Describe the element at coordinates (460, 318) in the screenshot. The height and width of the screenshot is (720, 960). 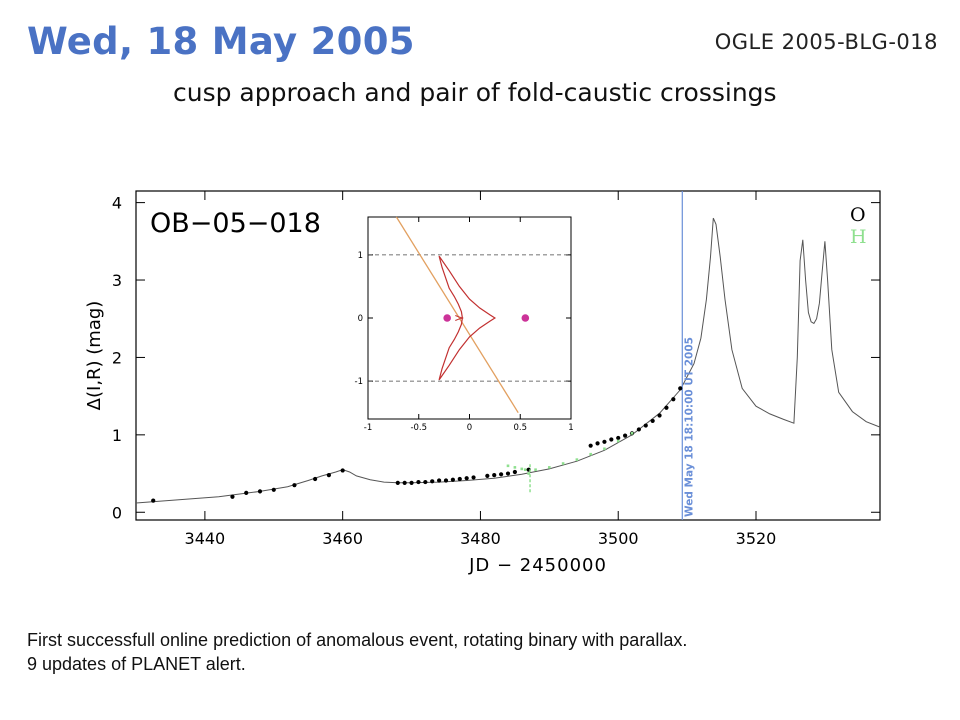
I see `caustic-inner-cusp` at that location.